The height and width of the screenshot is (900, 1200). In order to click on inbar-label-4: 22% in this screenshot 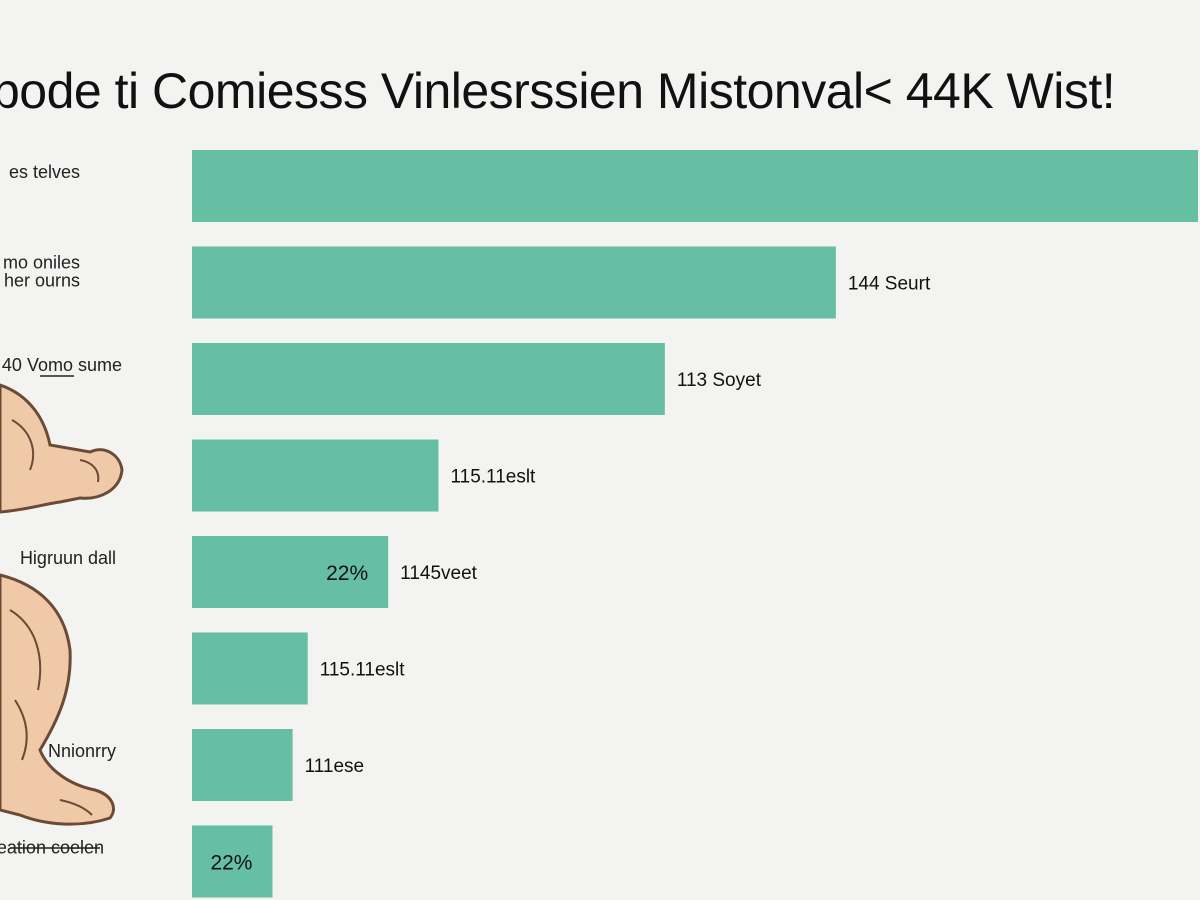, I will do `click(347, 573)`.